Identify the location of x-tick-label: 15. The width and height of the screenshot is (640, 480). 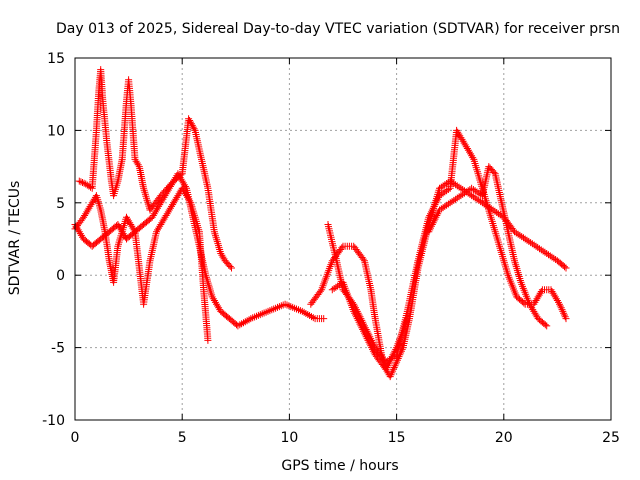
(397, 438).